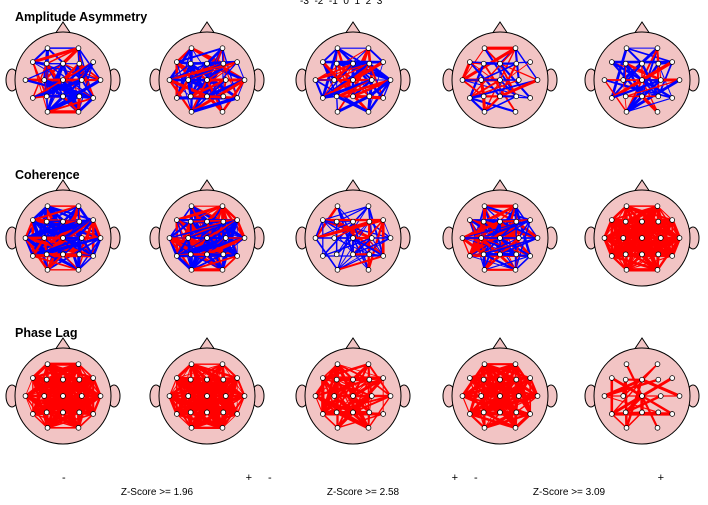  I want to click on legend-plus: +, so click(660, 478).